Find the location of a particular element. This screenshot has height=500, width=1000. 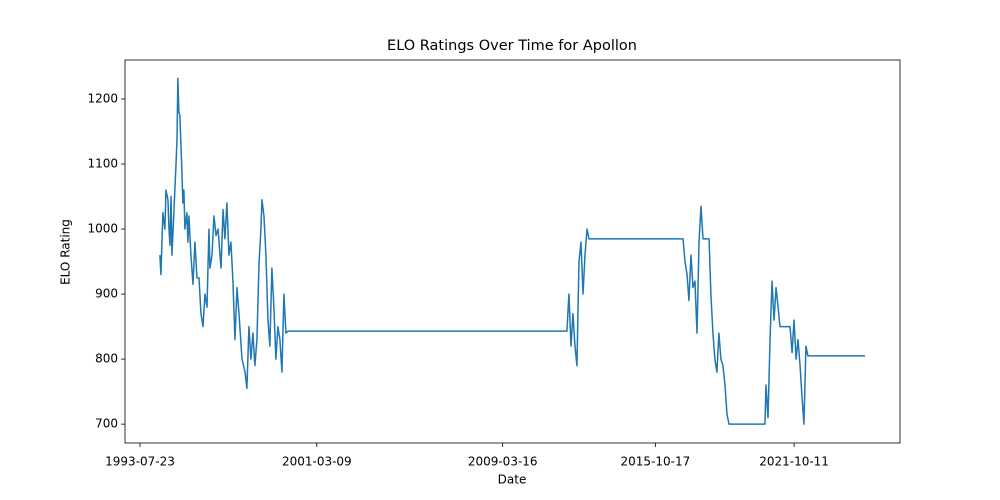

x-tick-label: 2009-03-16 is located at coordinates (503, 462).